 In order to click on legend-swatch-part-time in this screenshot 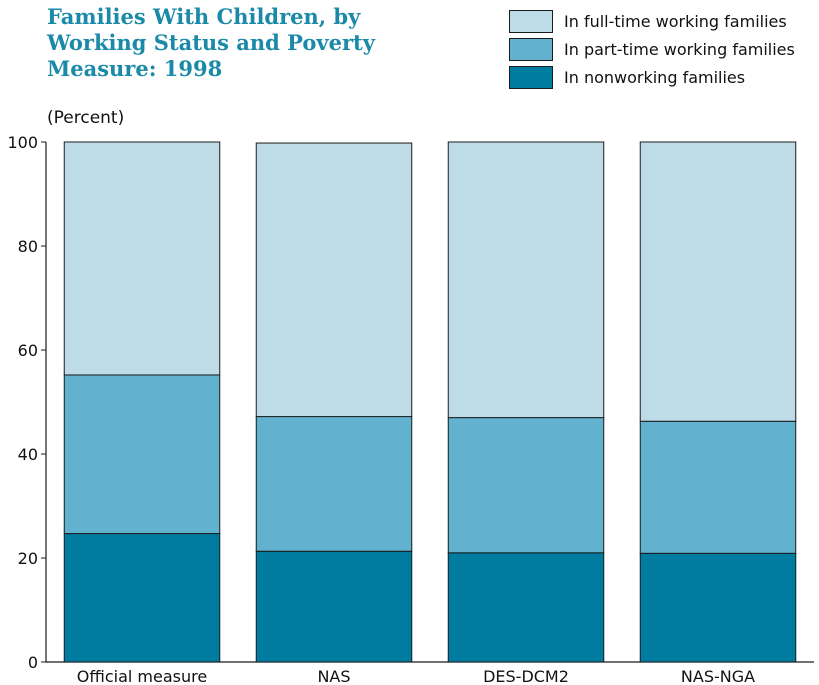, I will do `click(531, 49)`.